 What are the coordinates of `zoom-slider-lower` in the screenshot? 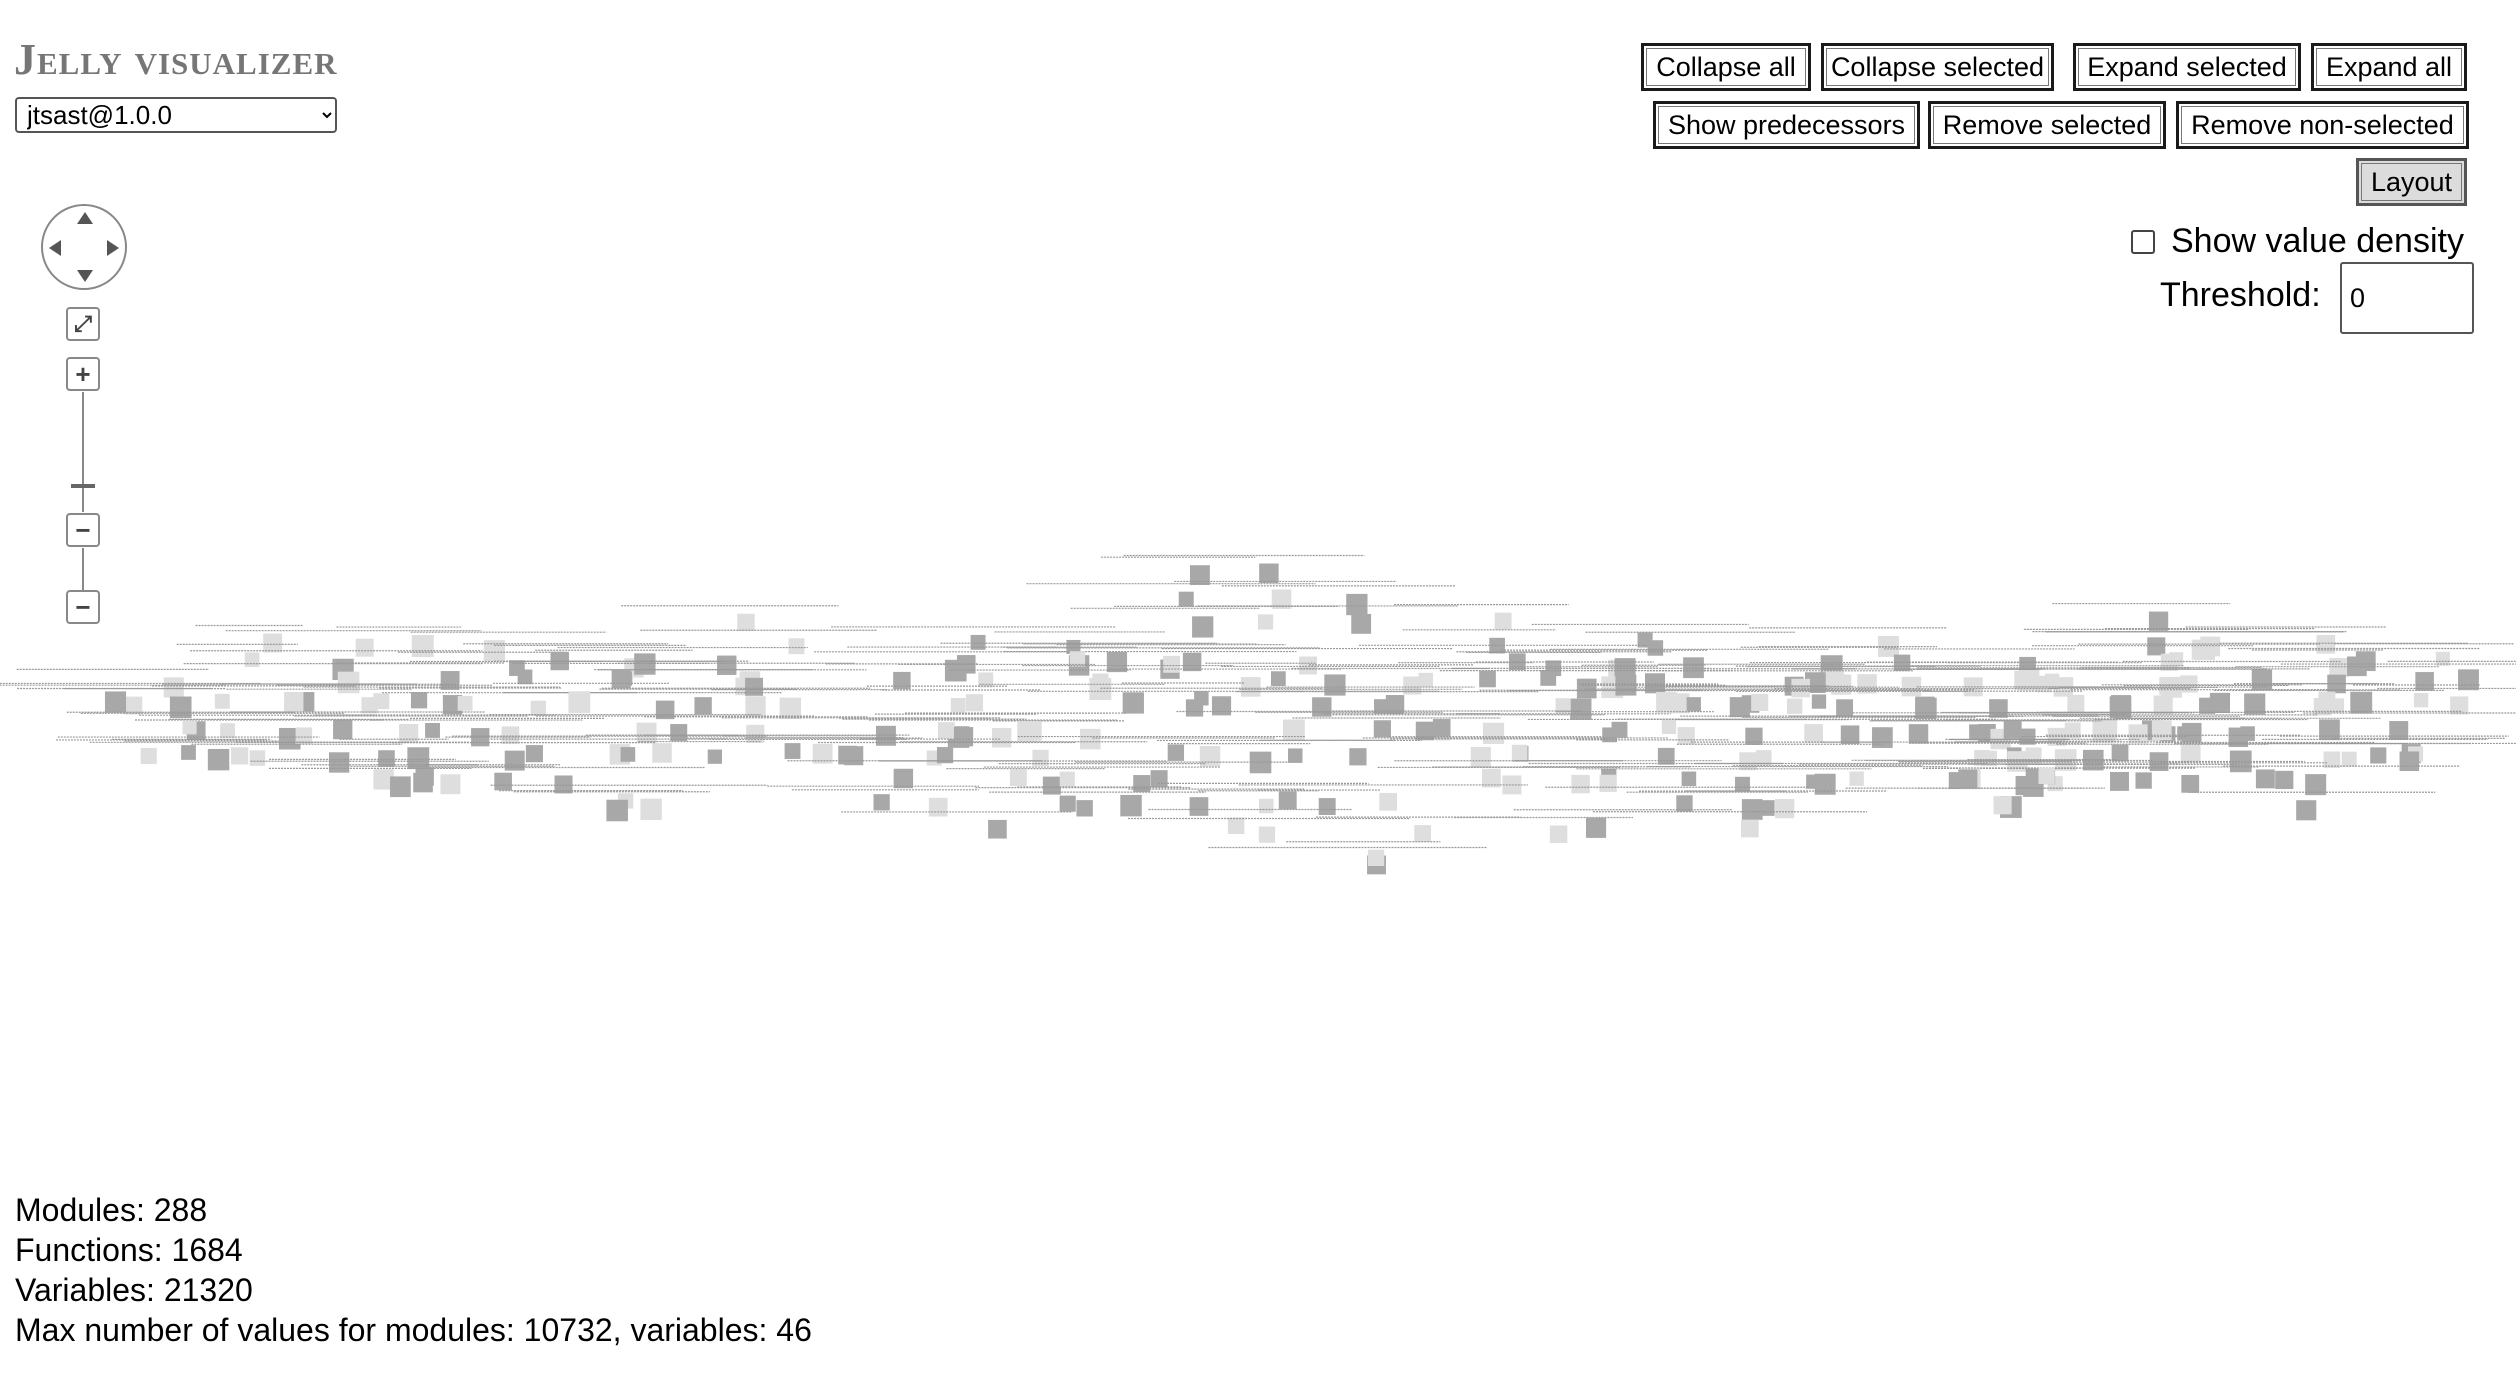 It's located at (83, 569).